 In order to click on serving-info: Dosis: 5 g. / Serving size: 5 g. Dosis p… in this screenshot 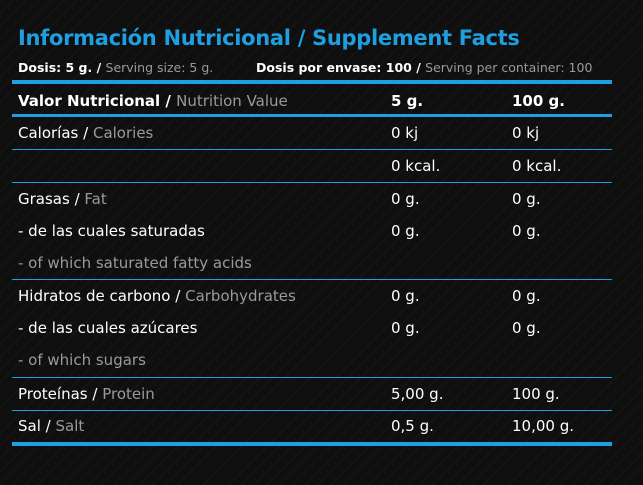, I will do `click(321, 67)`.